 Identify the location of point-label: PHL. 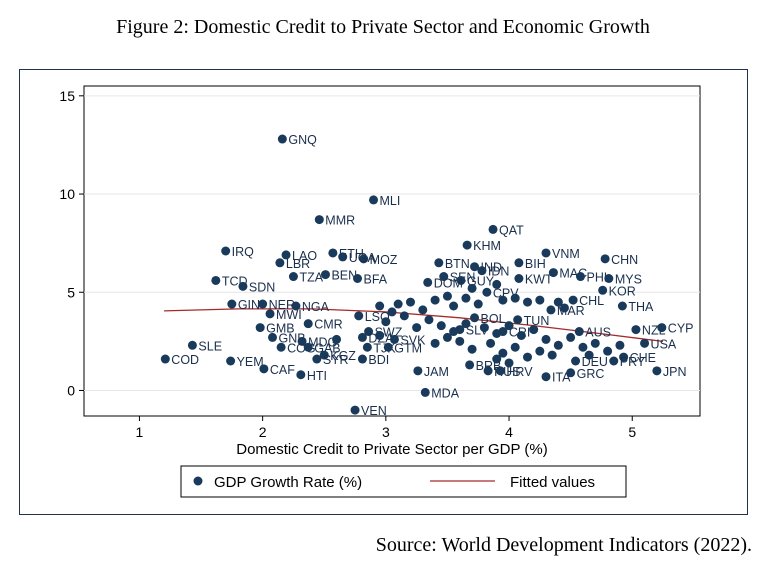
(598, 278).